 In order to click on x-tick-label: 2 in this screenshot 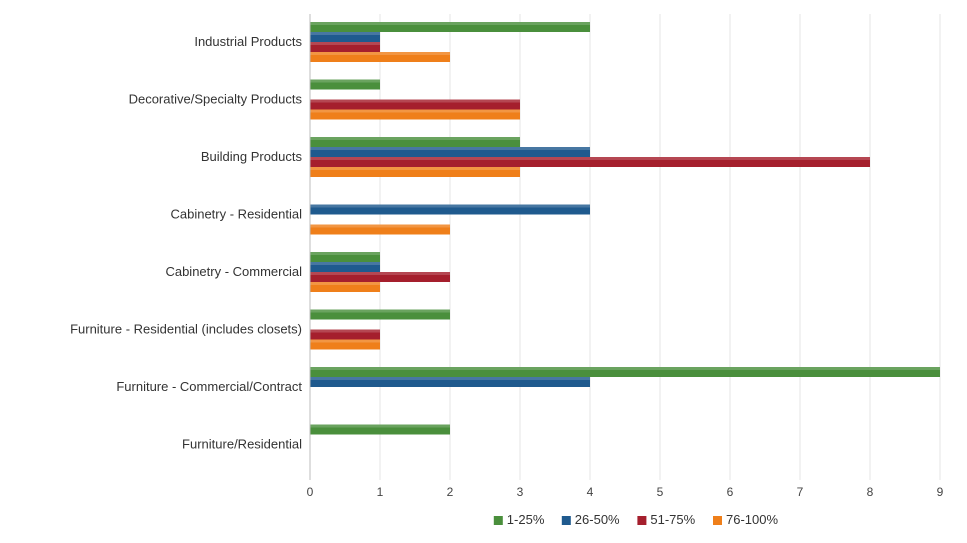, I will do `click(450, 492)`.